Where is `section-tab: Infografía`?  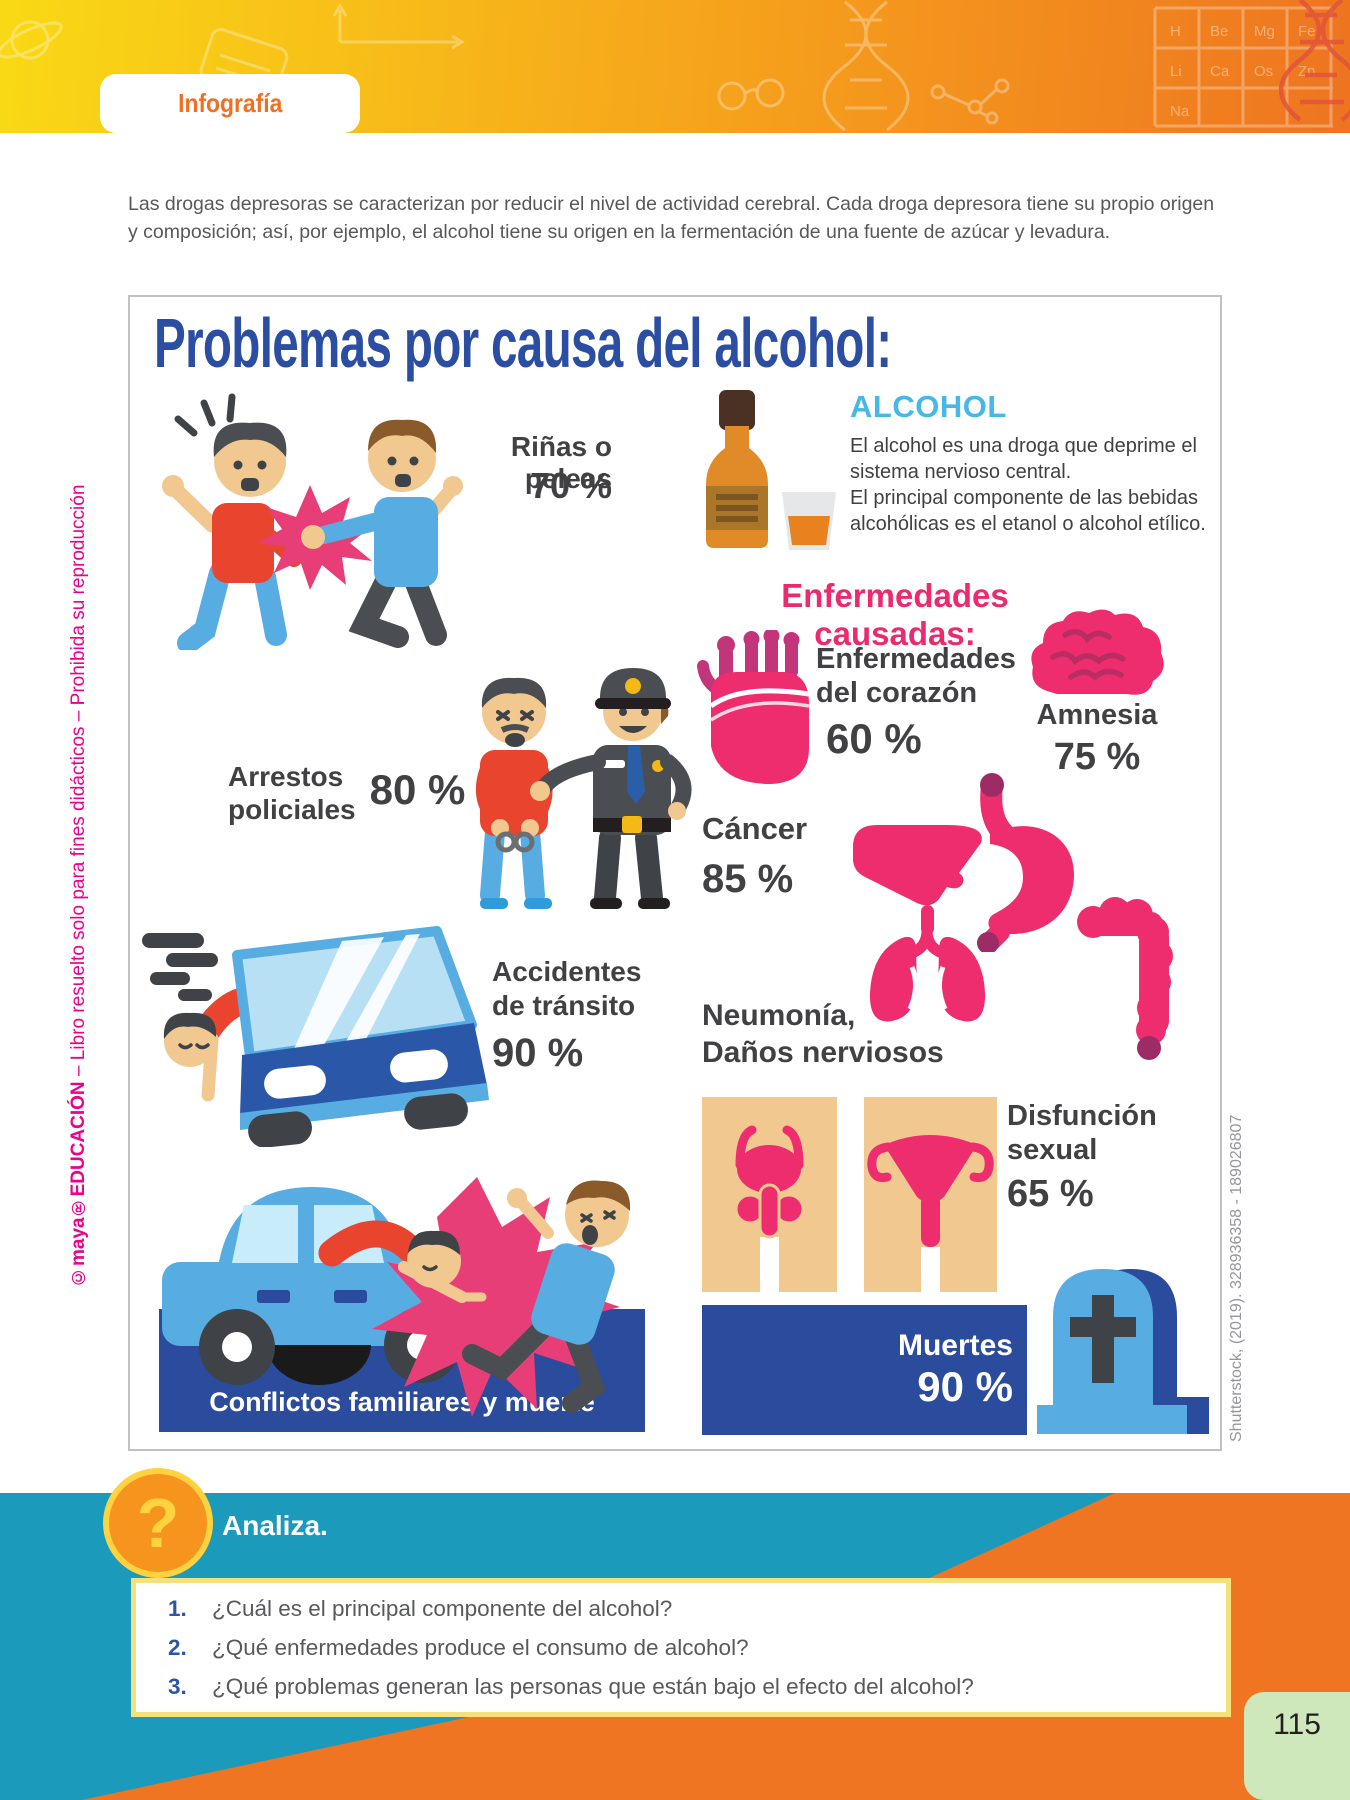 section-tab: Infografía is located at coordinates (230, 103).